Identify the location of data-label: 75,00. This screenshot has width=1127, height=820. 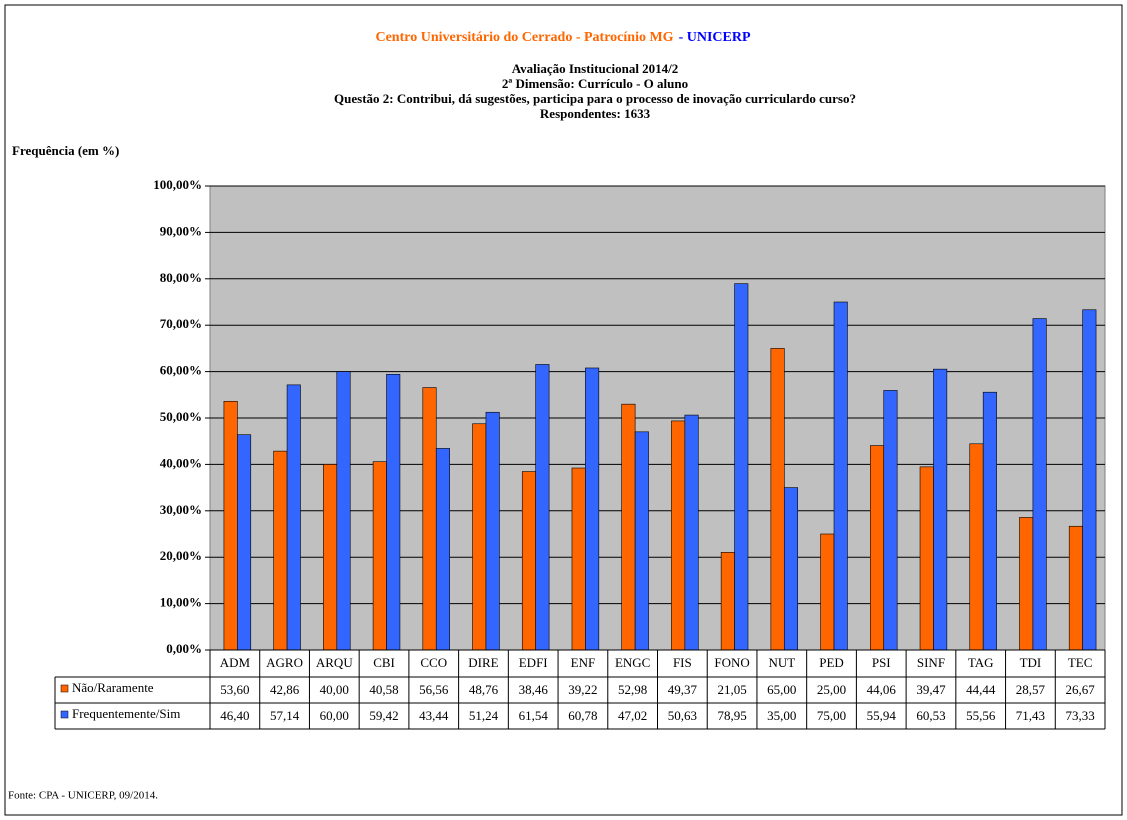
(831, 715).